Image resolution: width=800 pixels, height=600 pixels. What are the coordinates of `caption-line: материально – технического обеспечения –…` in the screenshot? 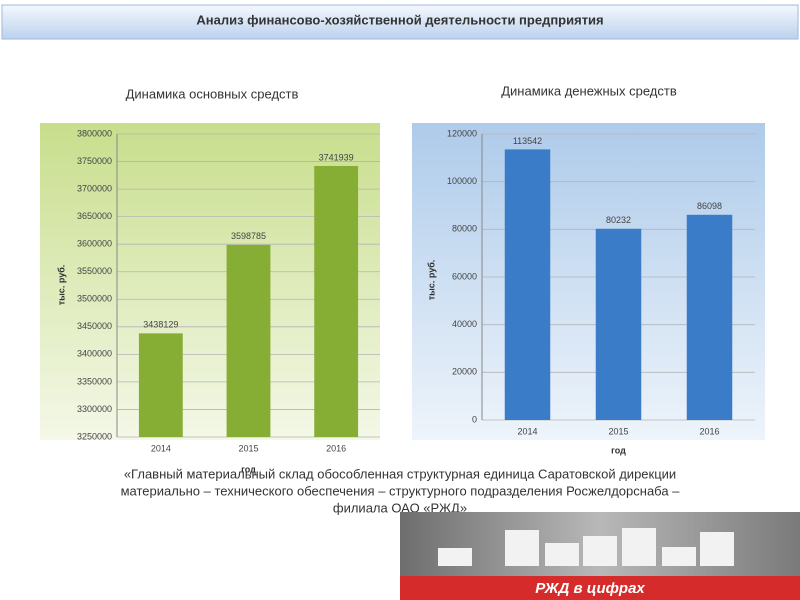 It's located at (401, 490).